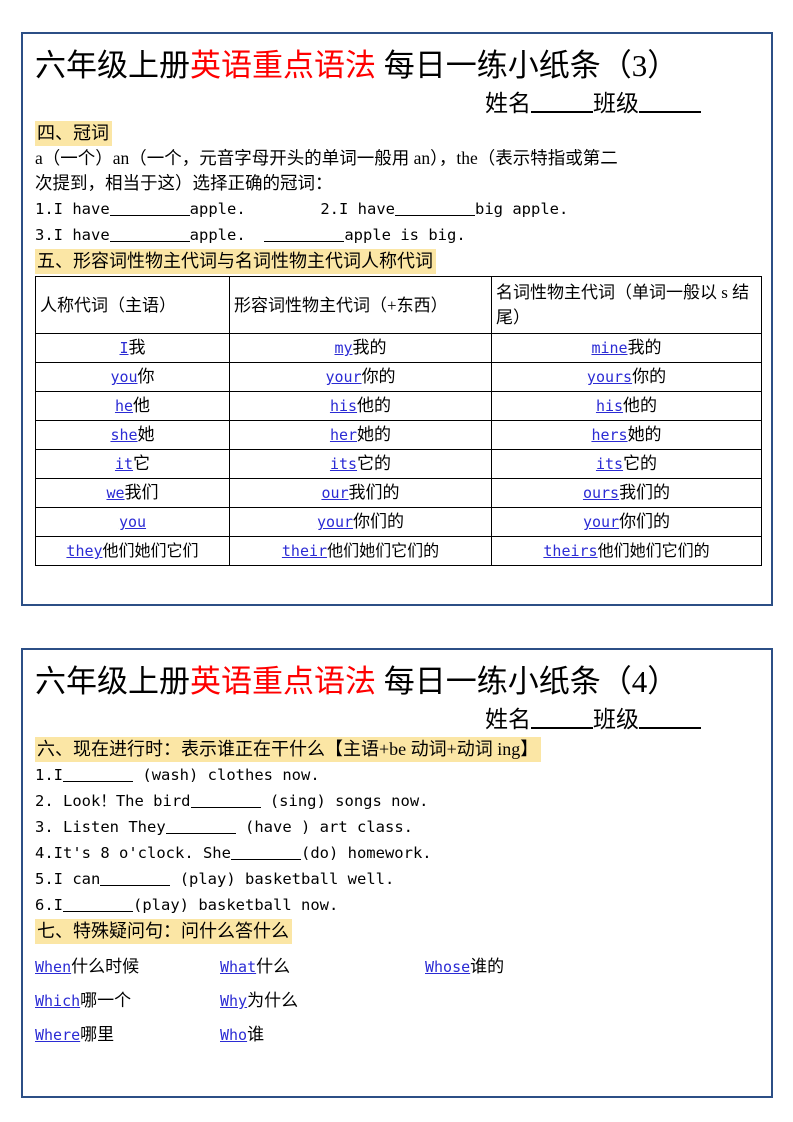  What do you see at coordinates (653, 551) in the screenshot?
I see `chinese-gloss: 他们她们它们的` at bounding box center [653, 551].